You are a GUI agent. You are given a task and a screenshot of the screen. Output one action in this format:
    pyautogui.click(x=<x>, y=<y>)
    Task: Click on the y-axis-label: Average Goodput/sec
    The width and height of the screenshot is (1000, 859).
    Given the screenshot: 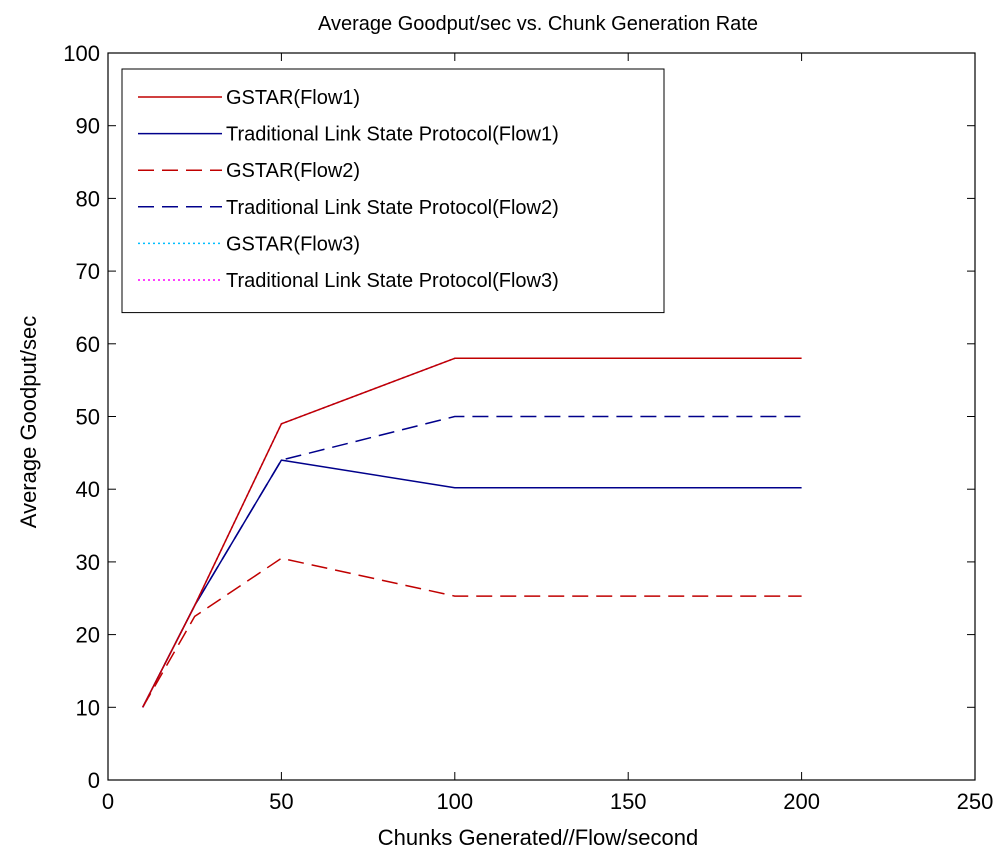 What is the action you would take?
    pyautogui.click(x=28, y=422)
    